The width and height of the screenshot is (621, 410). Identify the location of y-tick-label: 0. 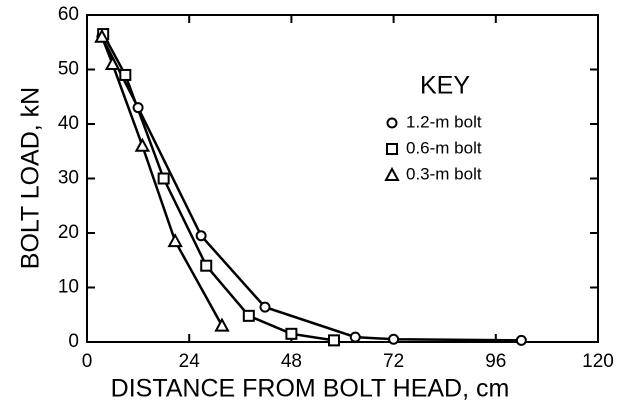
(73, 341).